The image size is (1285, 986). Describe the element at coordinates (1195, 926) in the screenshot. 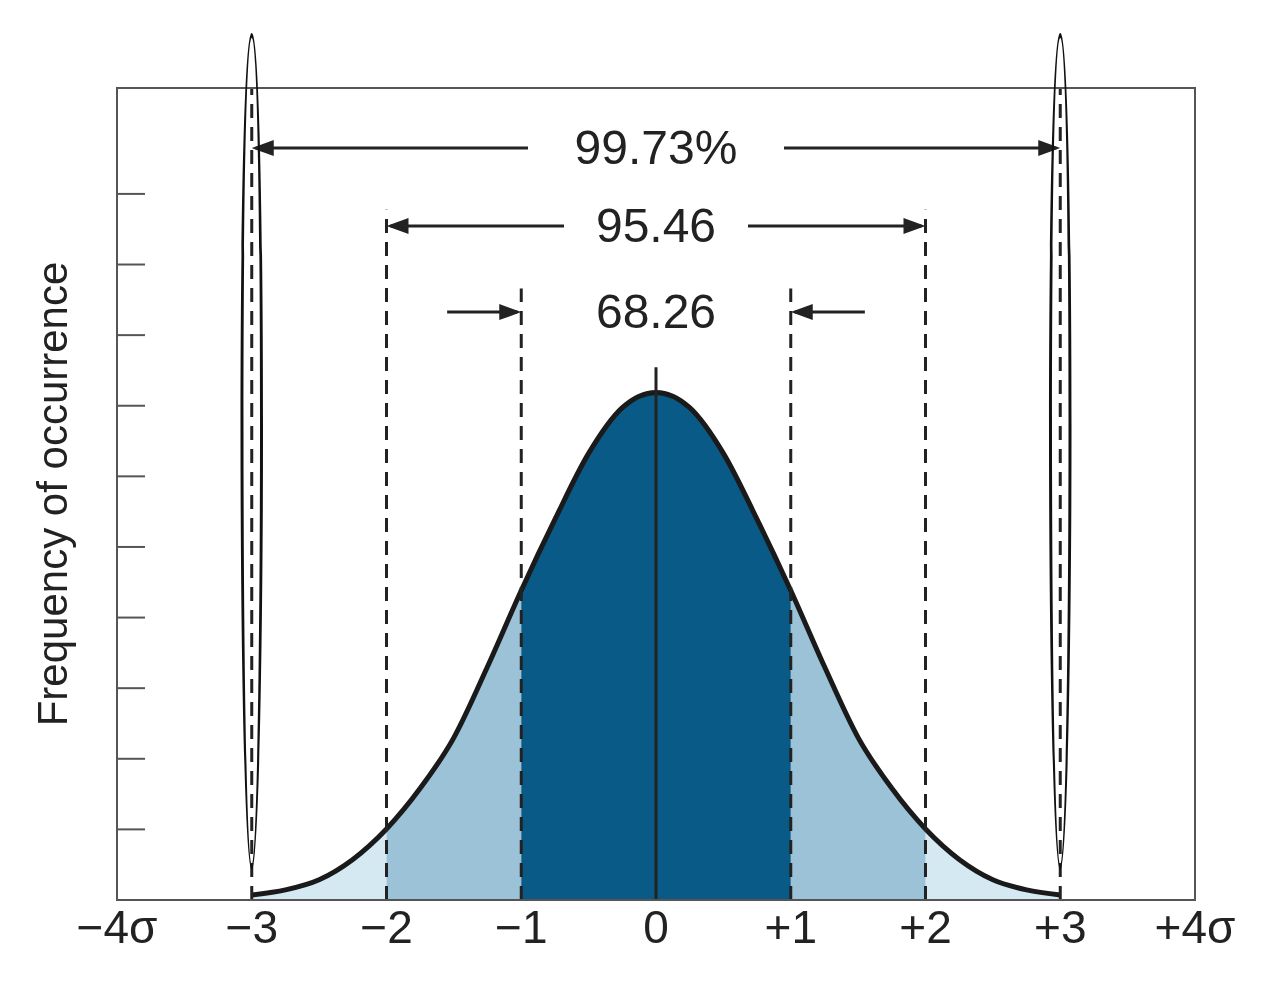

I see `x-tick-label: +4σ` at that location.